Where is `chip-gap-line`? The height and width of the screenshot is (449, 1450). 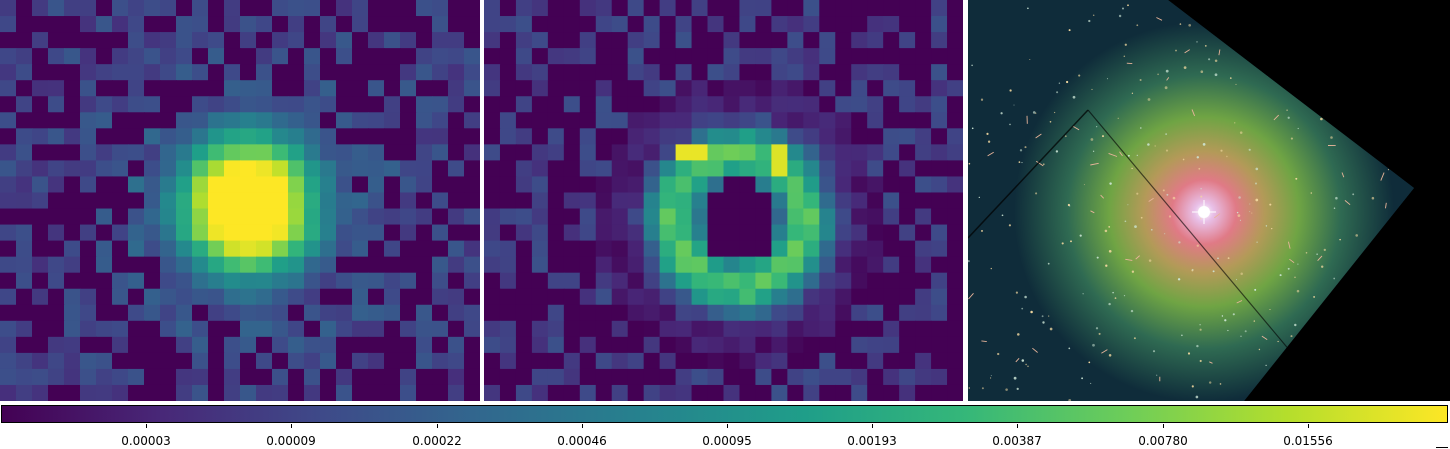 chip-gap-line is located at coordinates (1028, 174).